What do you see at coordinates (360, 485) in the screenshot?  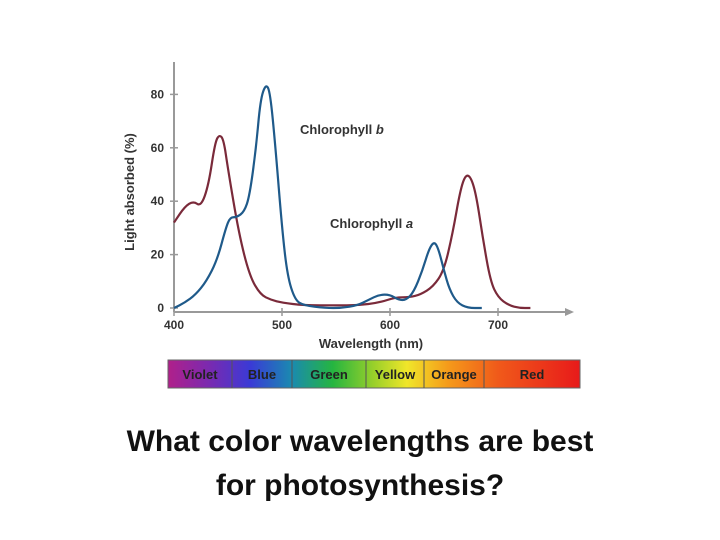 I see `question-line-2: for photosynthesis?` at bounding box center [360, 485].